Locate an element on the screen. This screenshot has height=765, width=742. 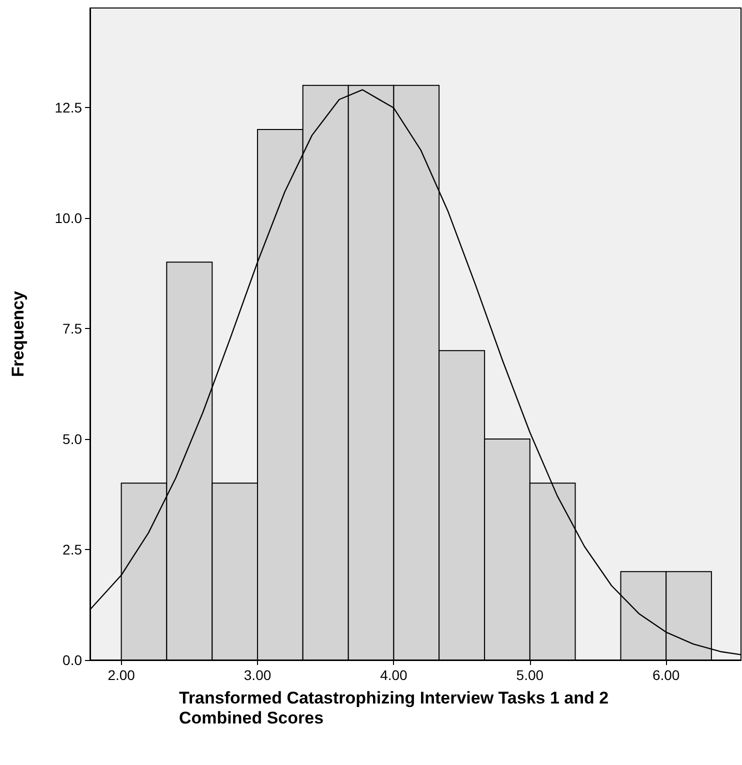
x-tick-label: 2.00 is located at coordinates (122, 675).